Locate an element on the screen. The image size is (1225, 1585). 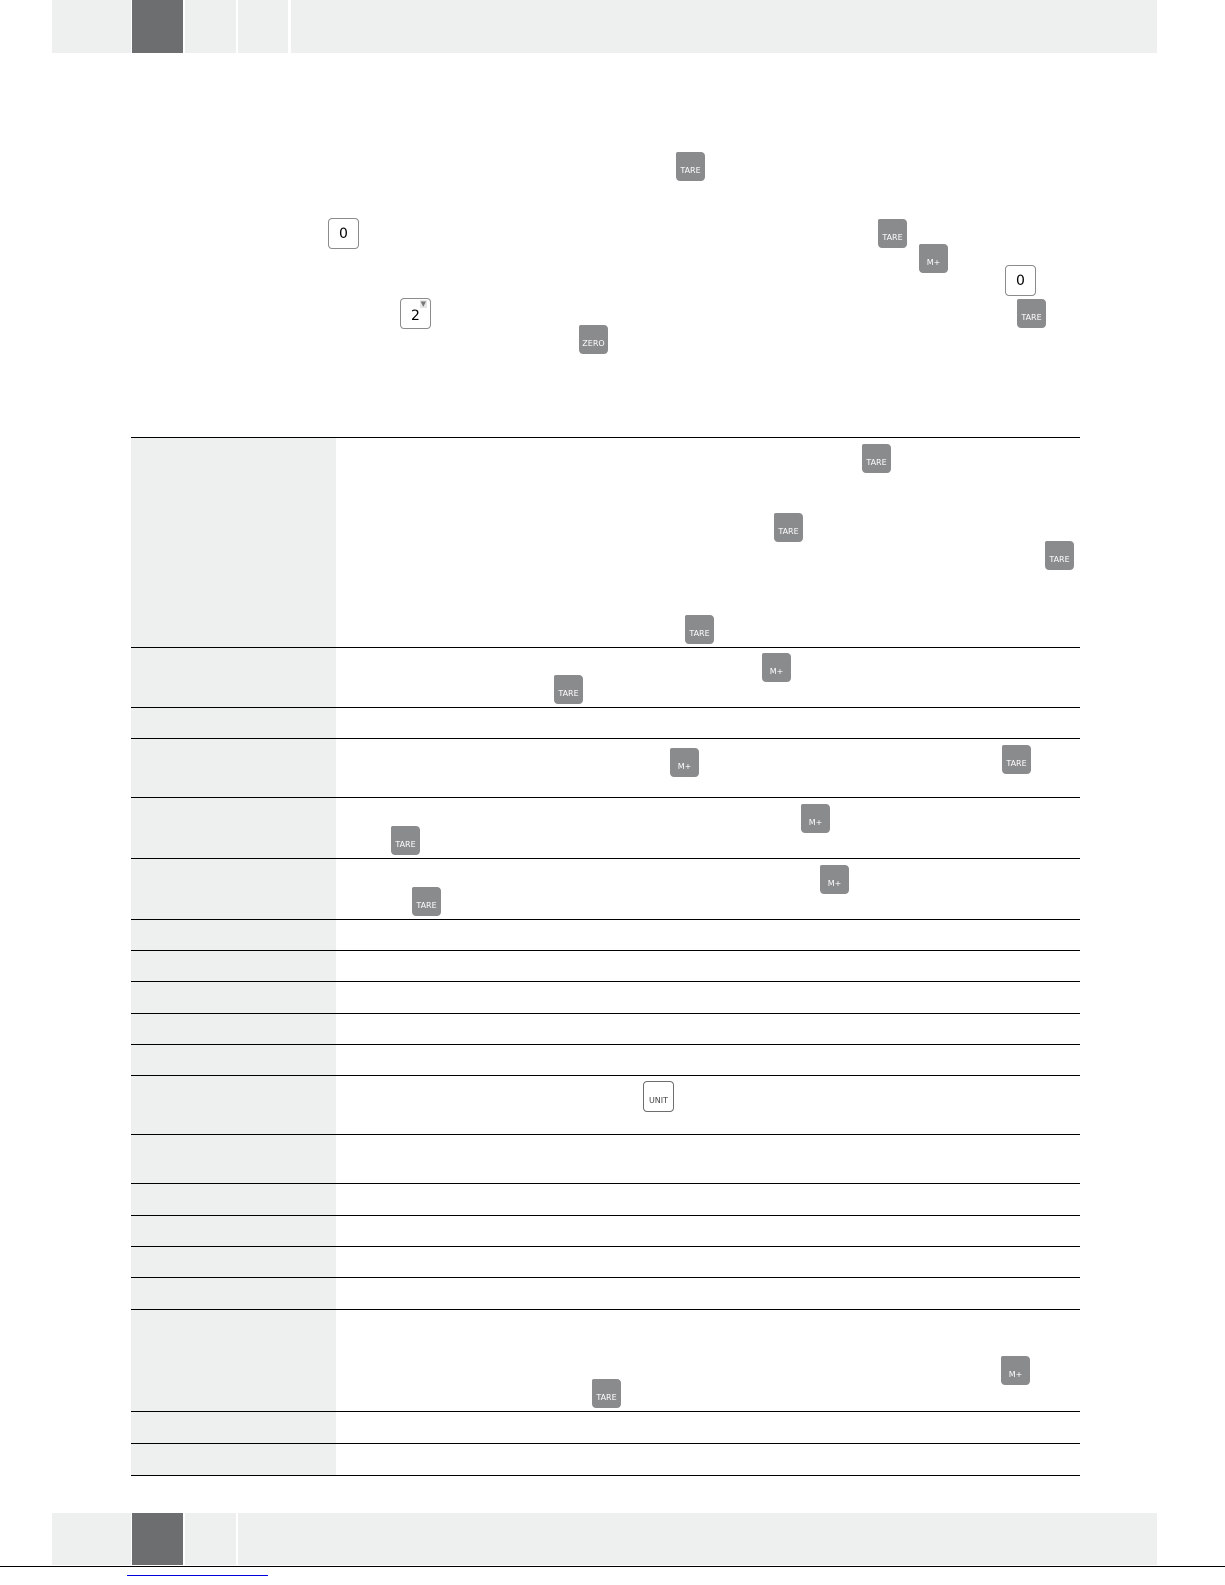
link-underline is located at coordinates (197, 1575).